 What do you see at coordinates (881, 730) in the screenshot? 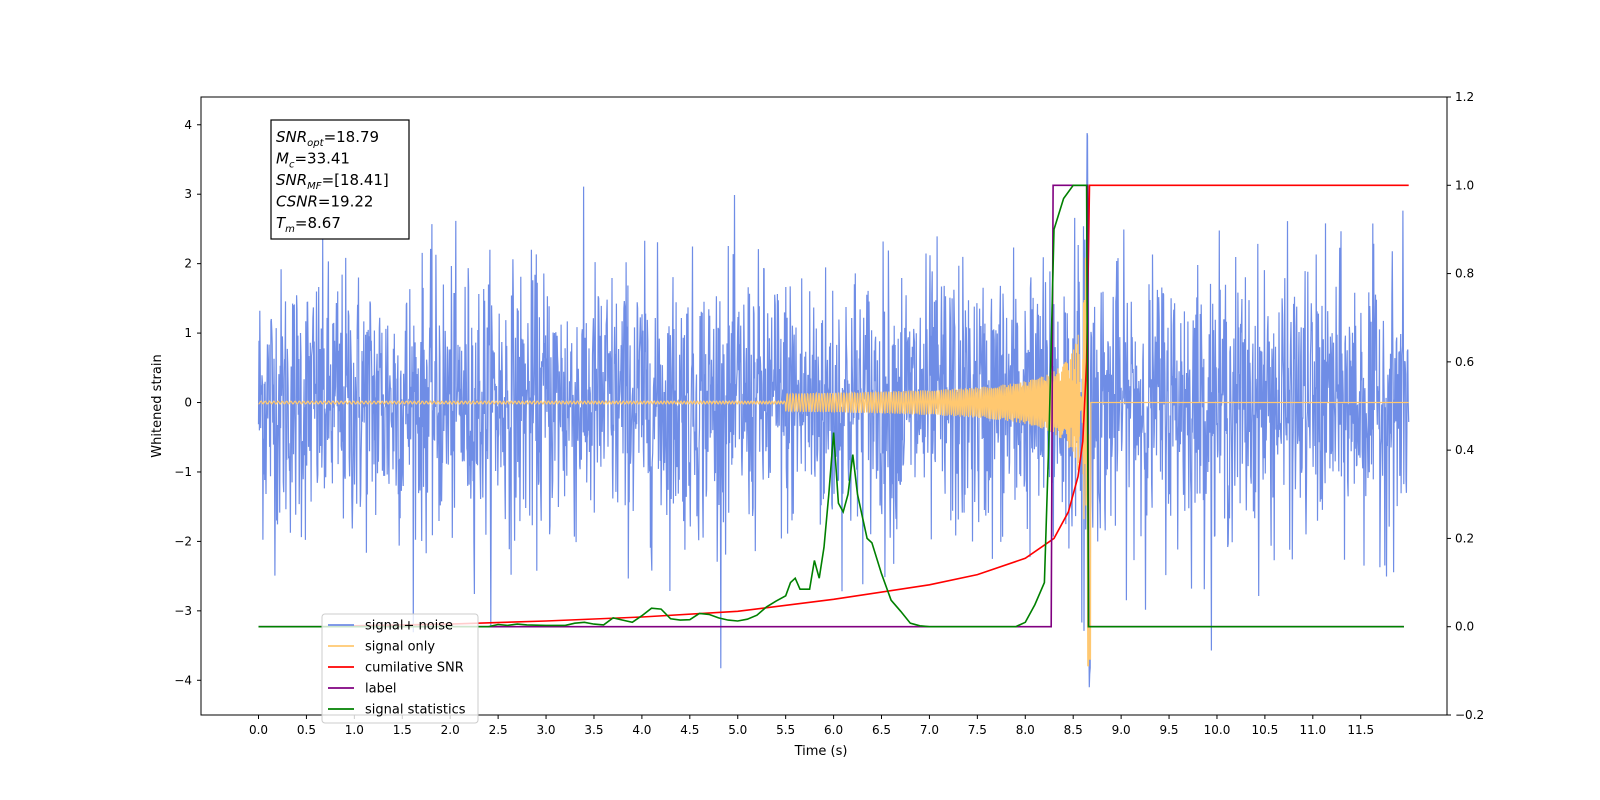
I see `x-tick-label: 6.5` at bounding box center [881, 730].